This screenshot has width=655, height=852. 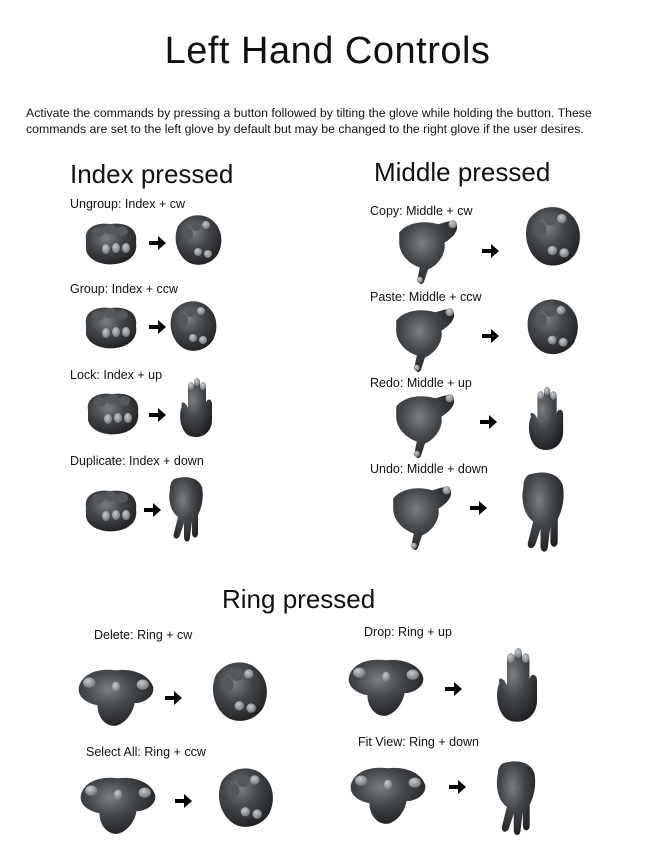 What do you see at coordinates (421, 383) in the screenshot?
I see `command-label-redo: Redo: Middle + up` at bounding box center [421, 383].